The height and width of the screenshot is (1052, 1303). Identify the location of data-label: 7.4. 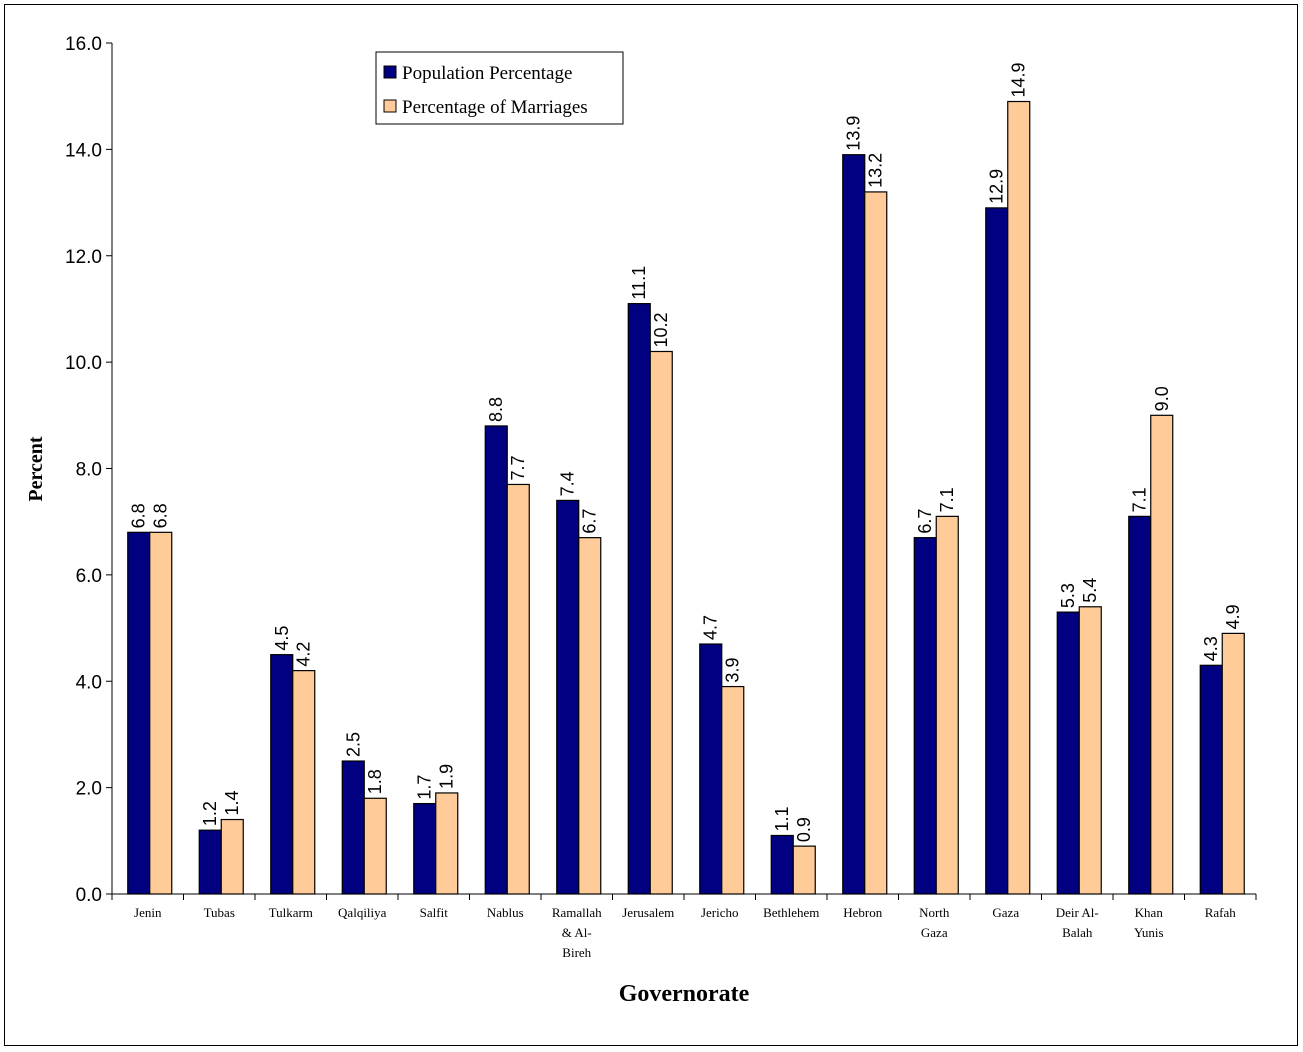
(568, 483).